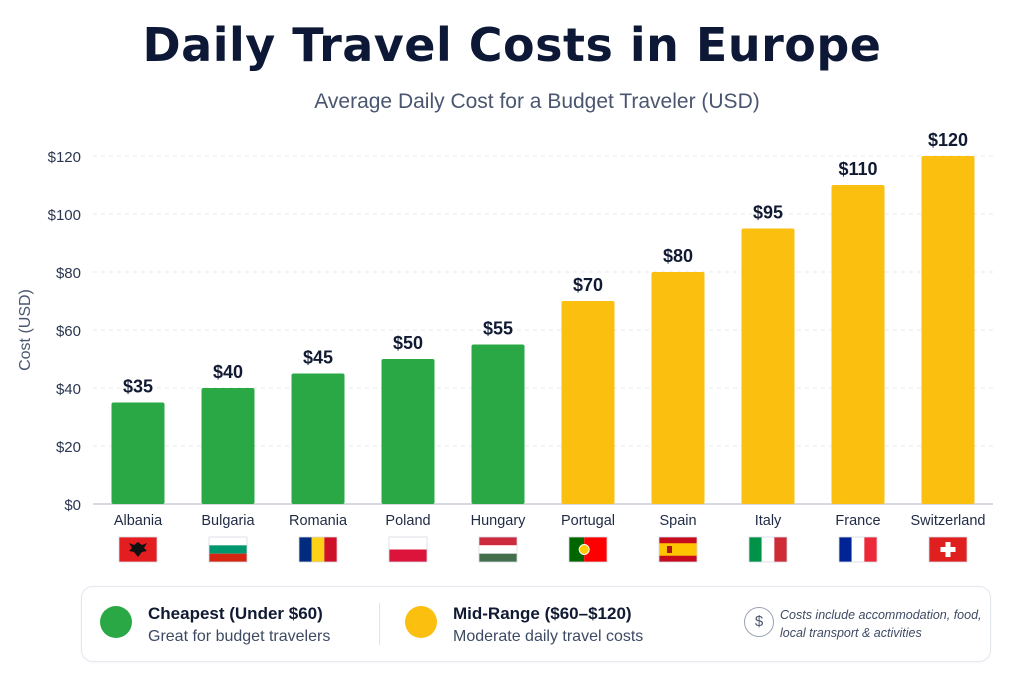 This screenshot has height=683, width=1024. Describe the element at coordinates (498, 549) in the screenshot. I see `hungary-flag-icon` at that location.